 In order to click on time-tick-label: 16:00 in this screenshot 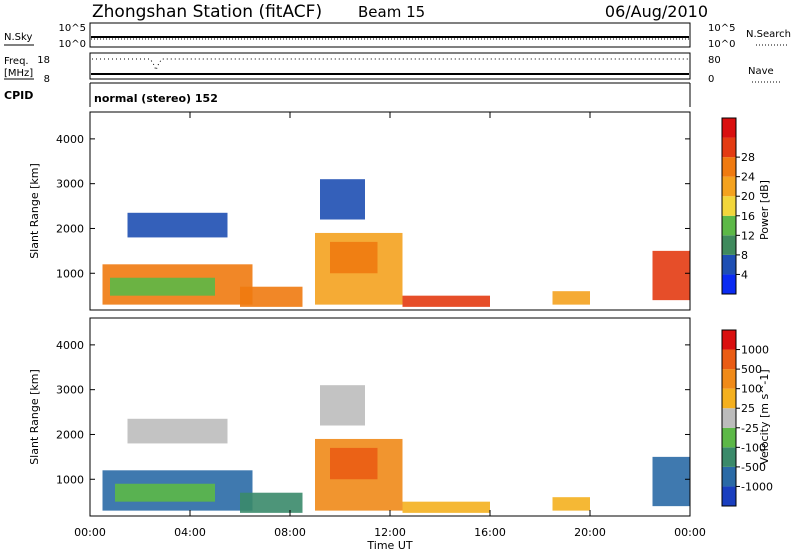, I will do `click(490, 532)`.